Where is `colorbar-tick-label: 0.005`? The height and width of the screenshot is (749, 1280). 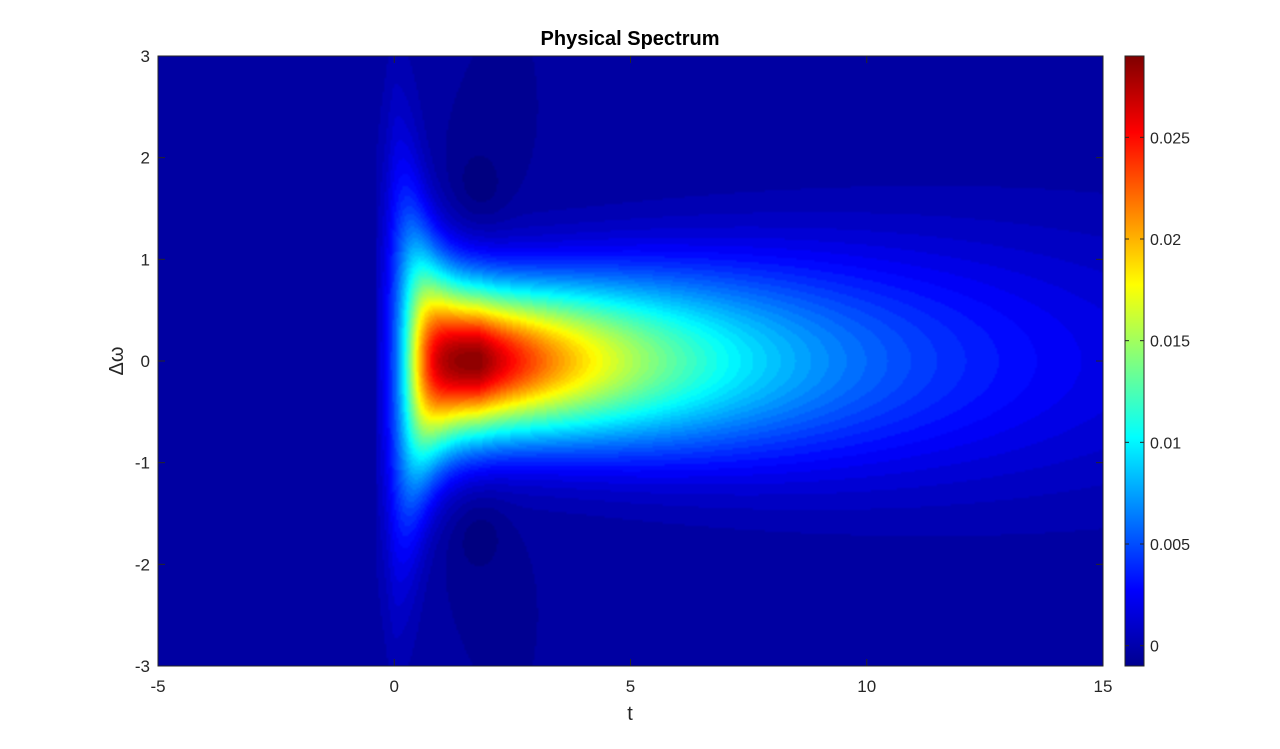 colorbar-tick-label: 0.005 is located at coordinates (1170, 545).